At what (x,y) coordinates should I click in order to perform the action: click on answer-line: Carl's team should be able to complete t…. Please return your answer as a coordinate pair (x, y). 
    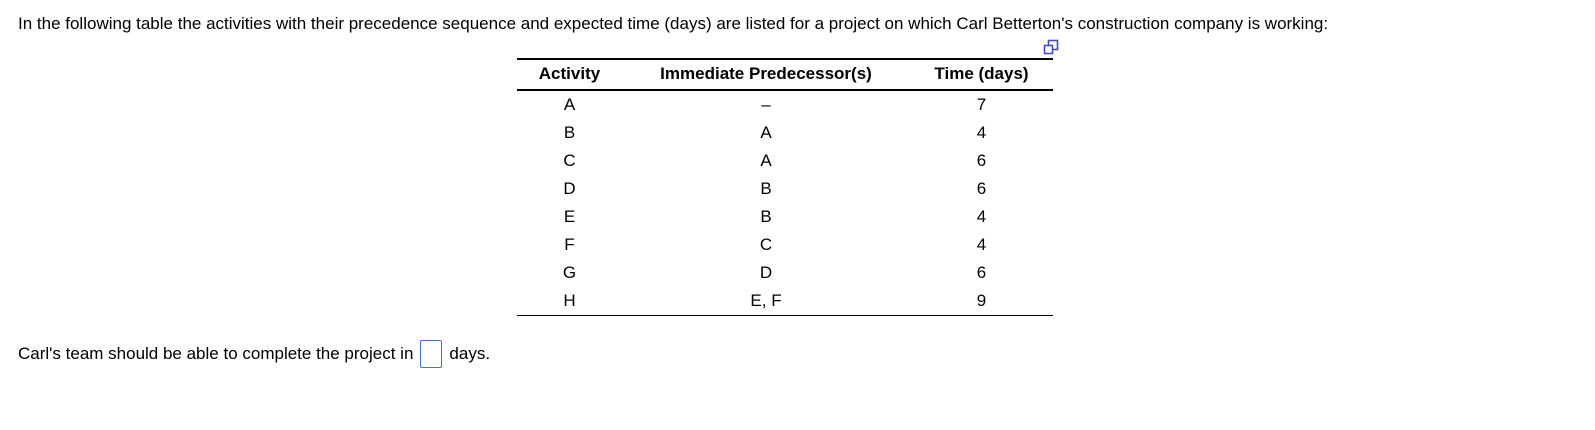
    Looking at the image, I should click on (806, 354).